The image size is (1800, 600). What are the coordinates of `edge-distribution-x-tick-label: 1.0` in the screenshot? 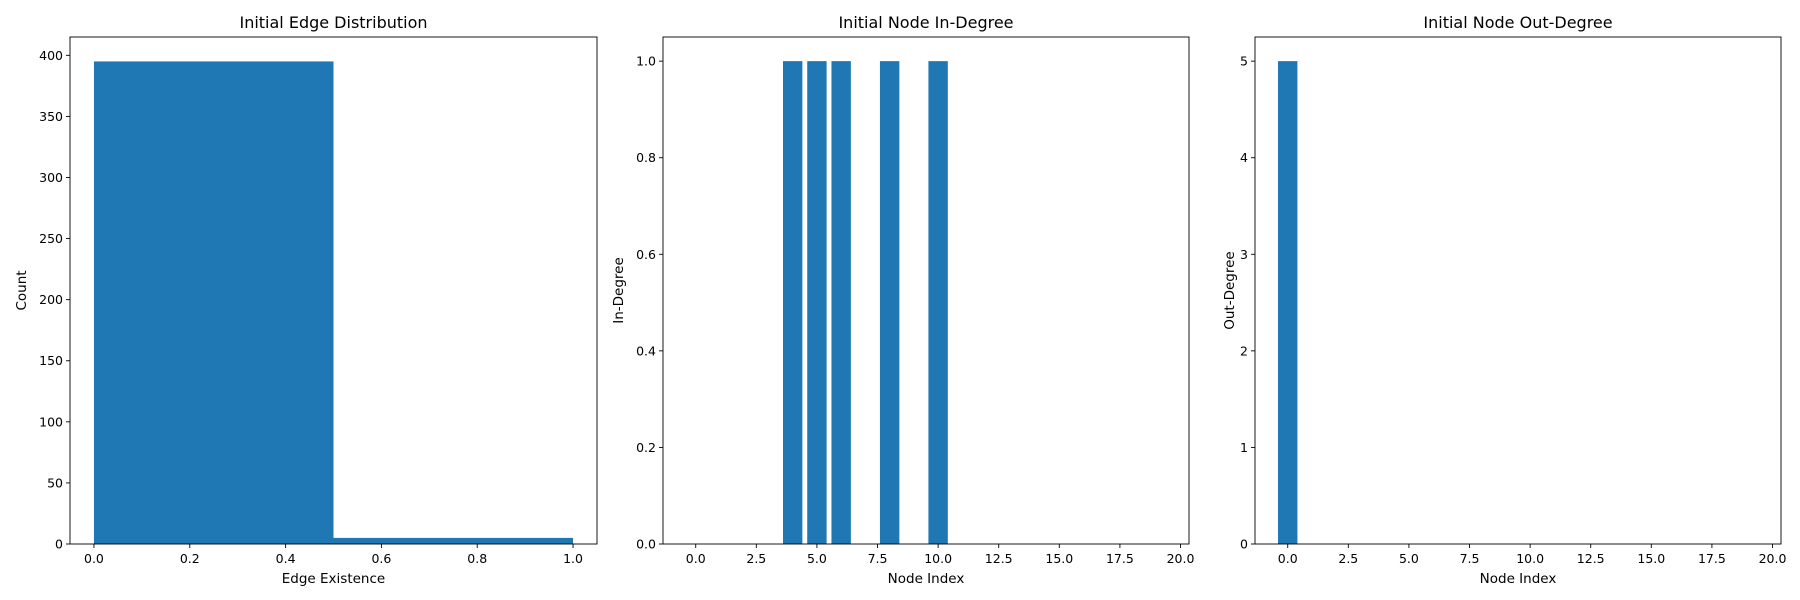 It's located at (573, 558).